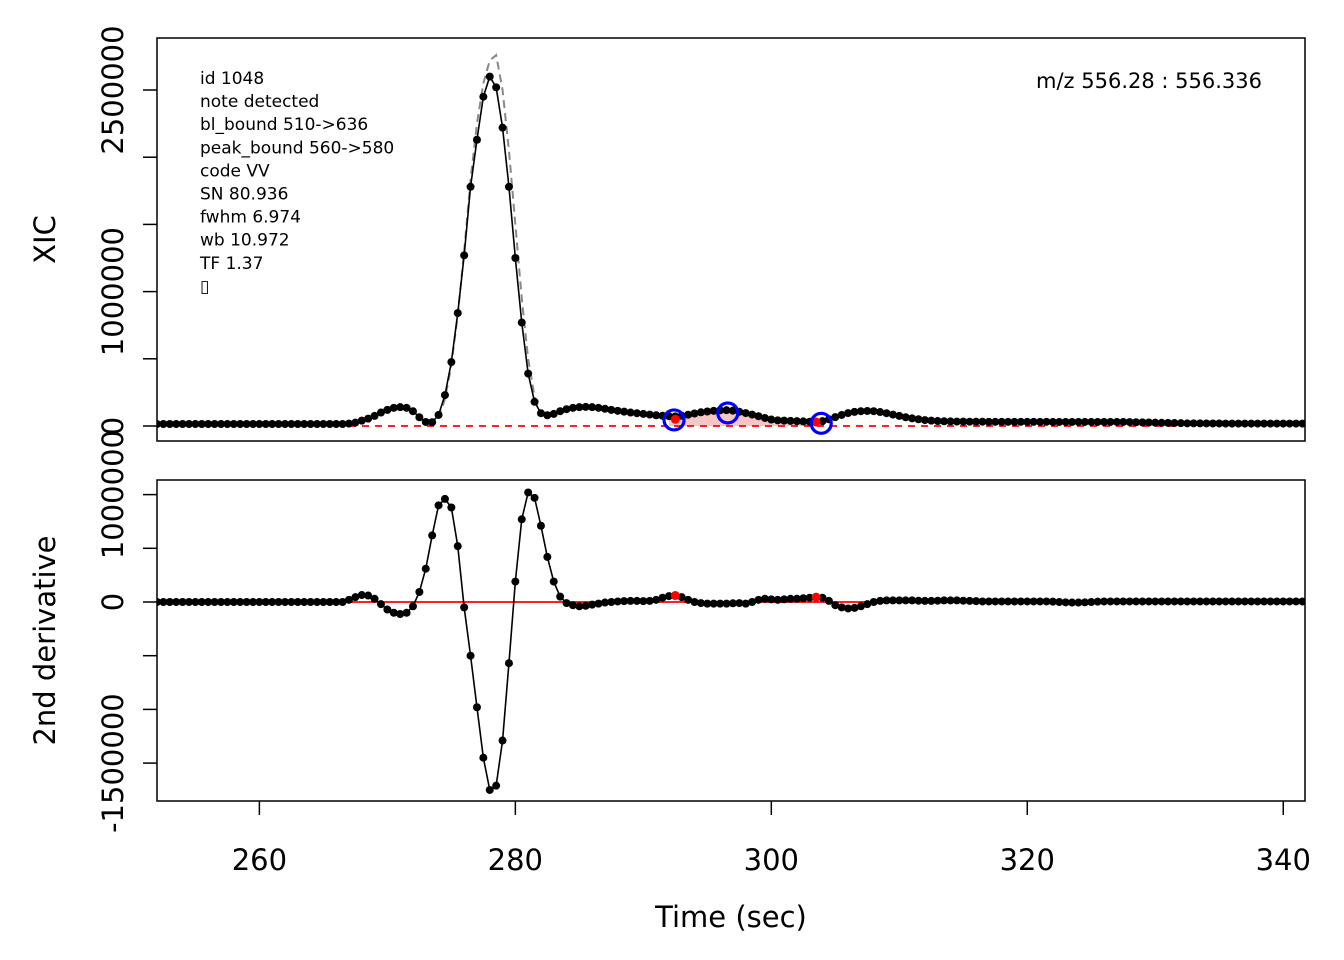 The image size is (1344, 960). I want to click on y-tick-label: -1500000, so click(113, 763).